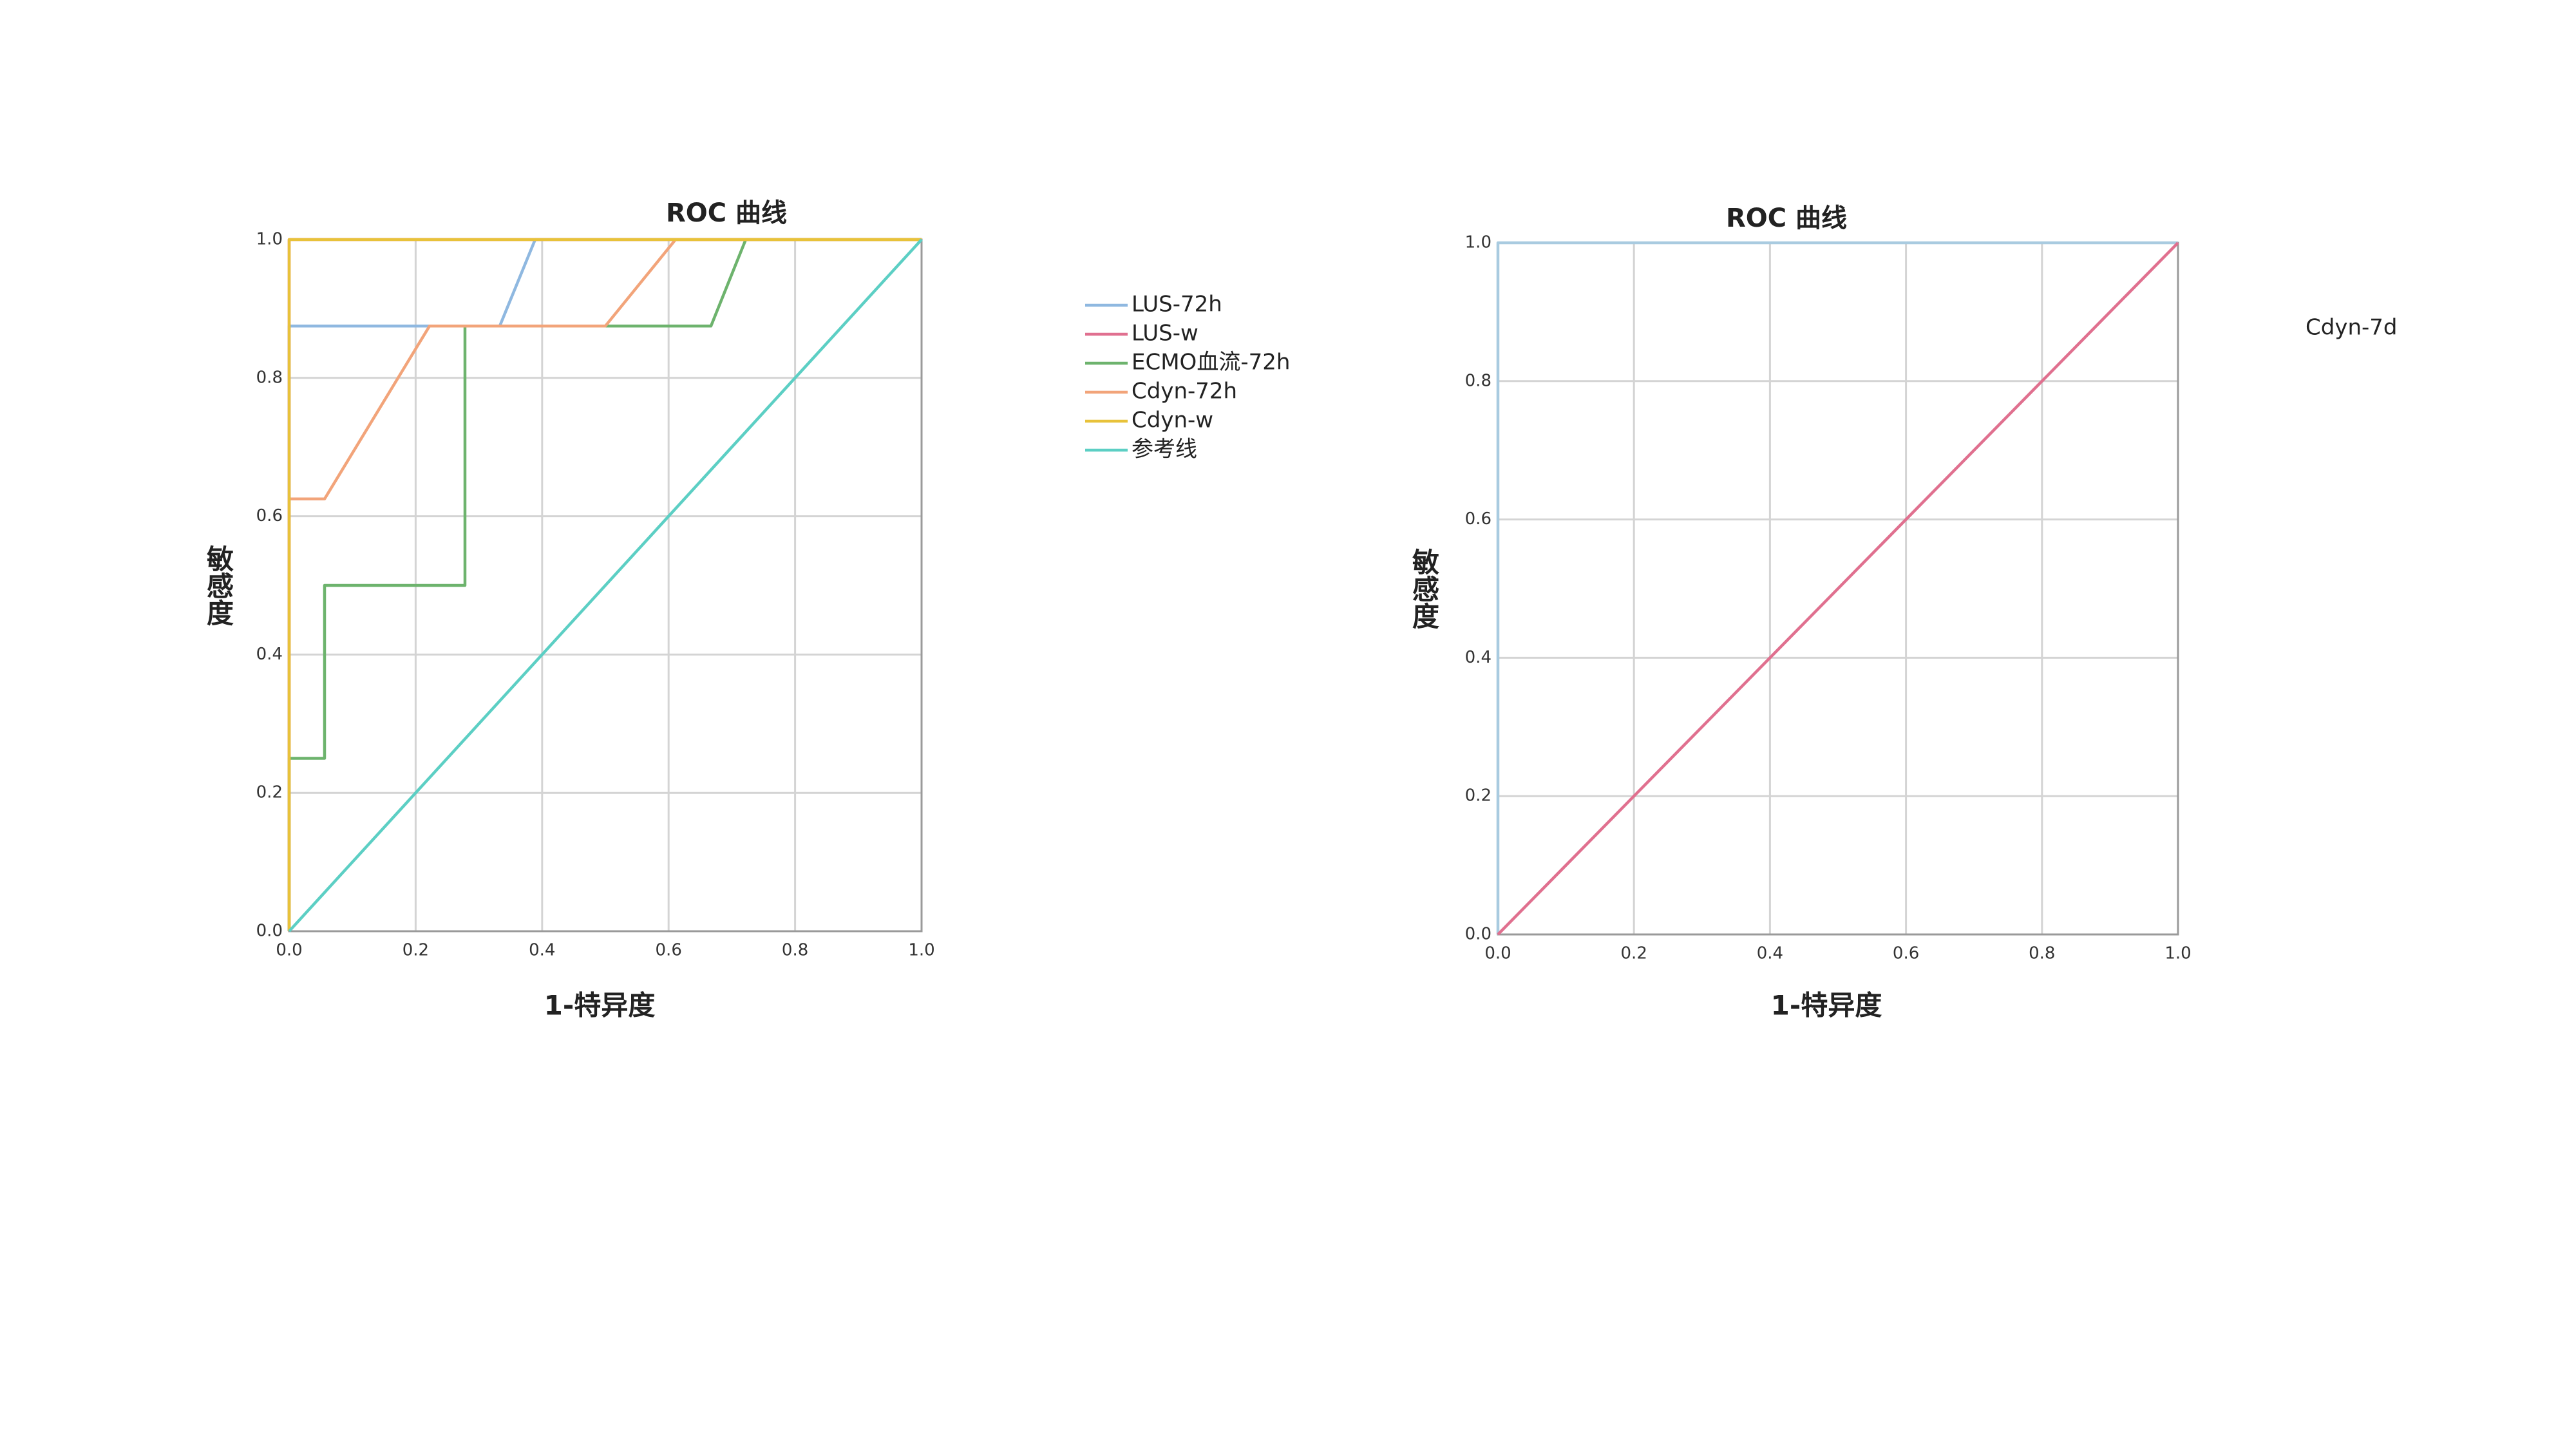 Image resolution: width=2576 pixels, height=1449 pixels. What do you see at coordinates (1185, 391) in the screenshot?
I see `legend-label: Cdyn-72h` at bounding box center [1185, 391].